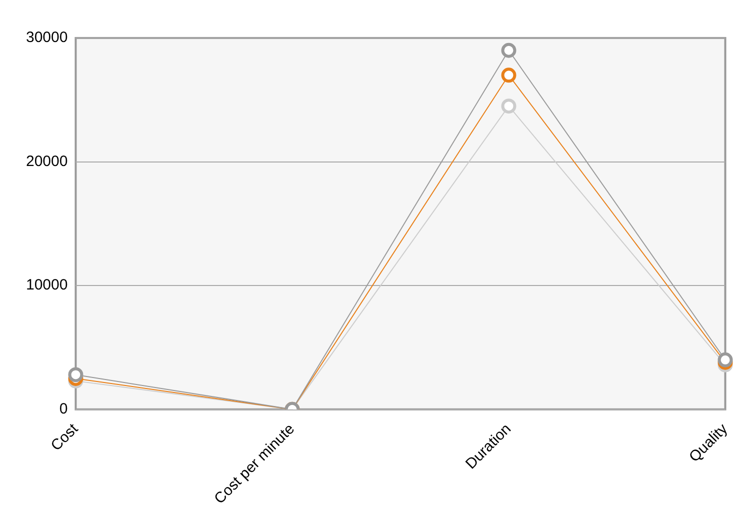 The width and height of the screenshot is (749, 519). I want to click on y-tick-label: 0, so click(63, 409).